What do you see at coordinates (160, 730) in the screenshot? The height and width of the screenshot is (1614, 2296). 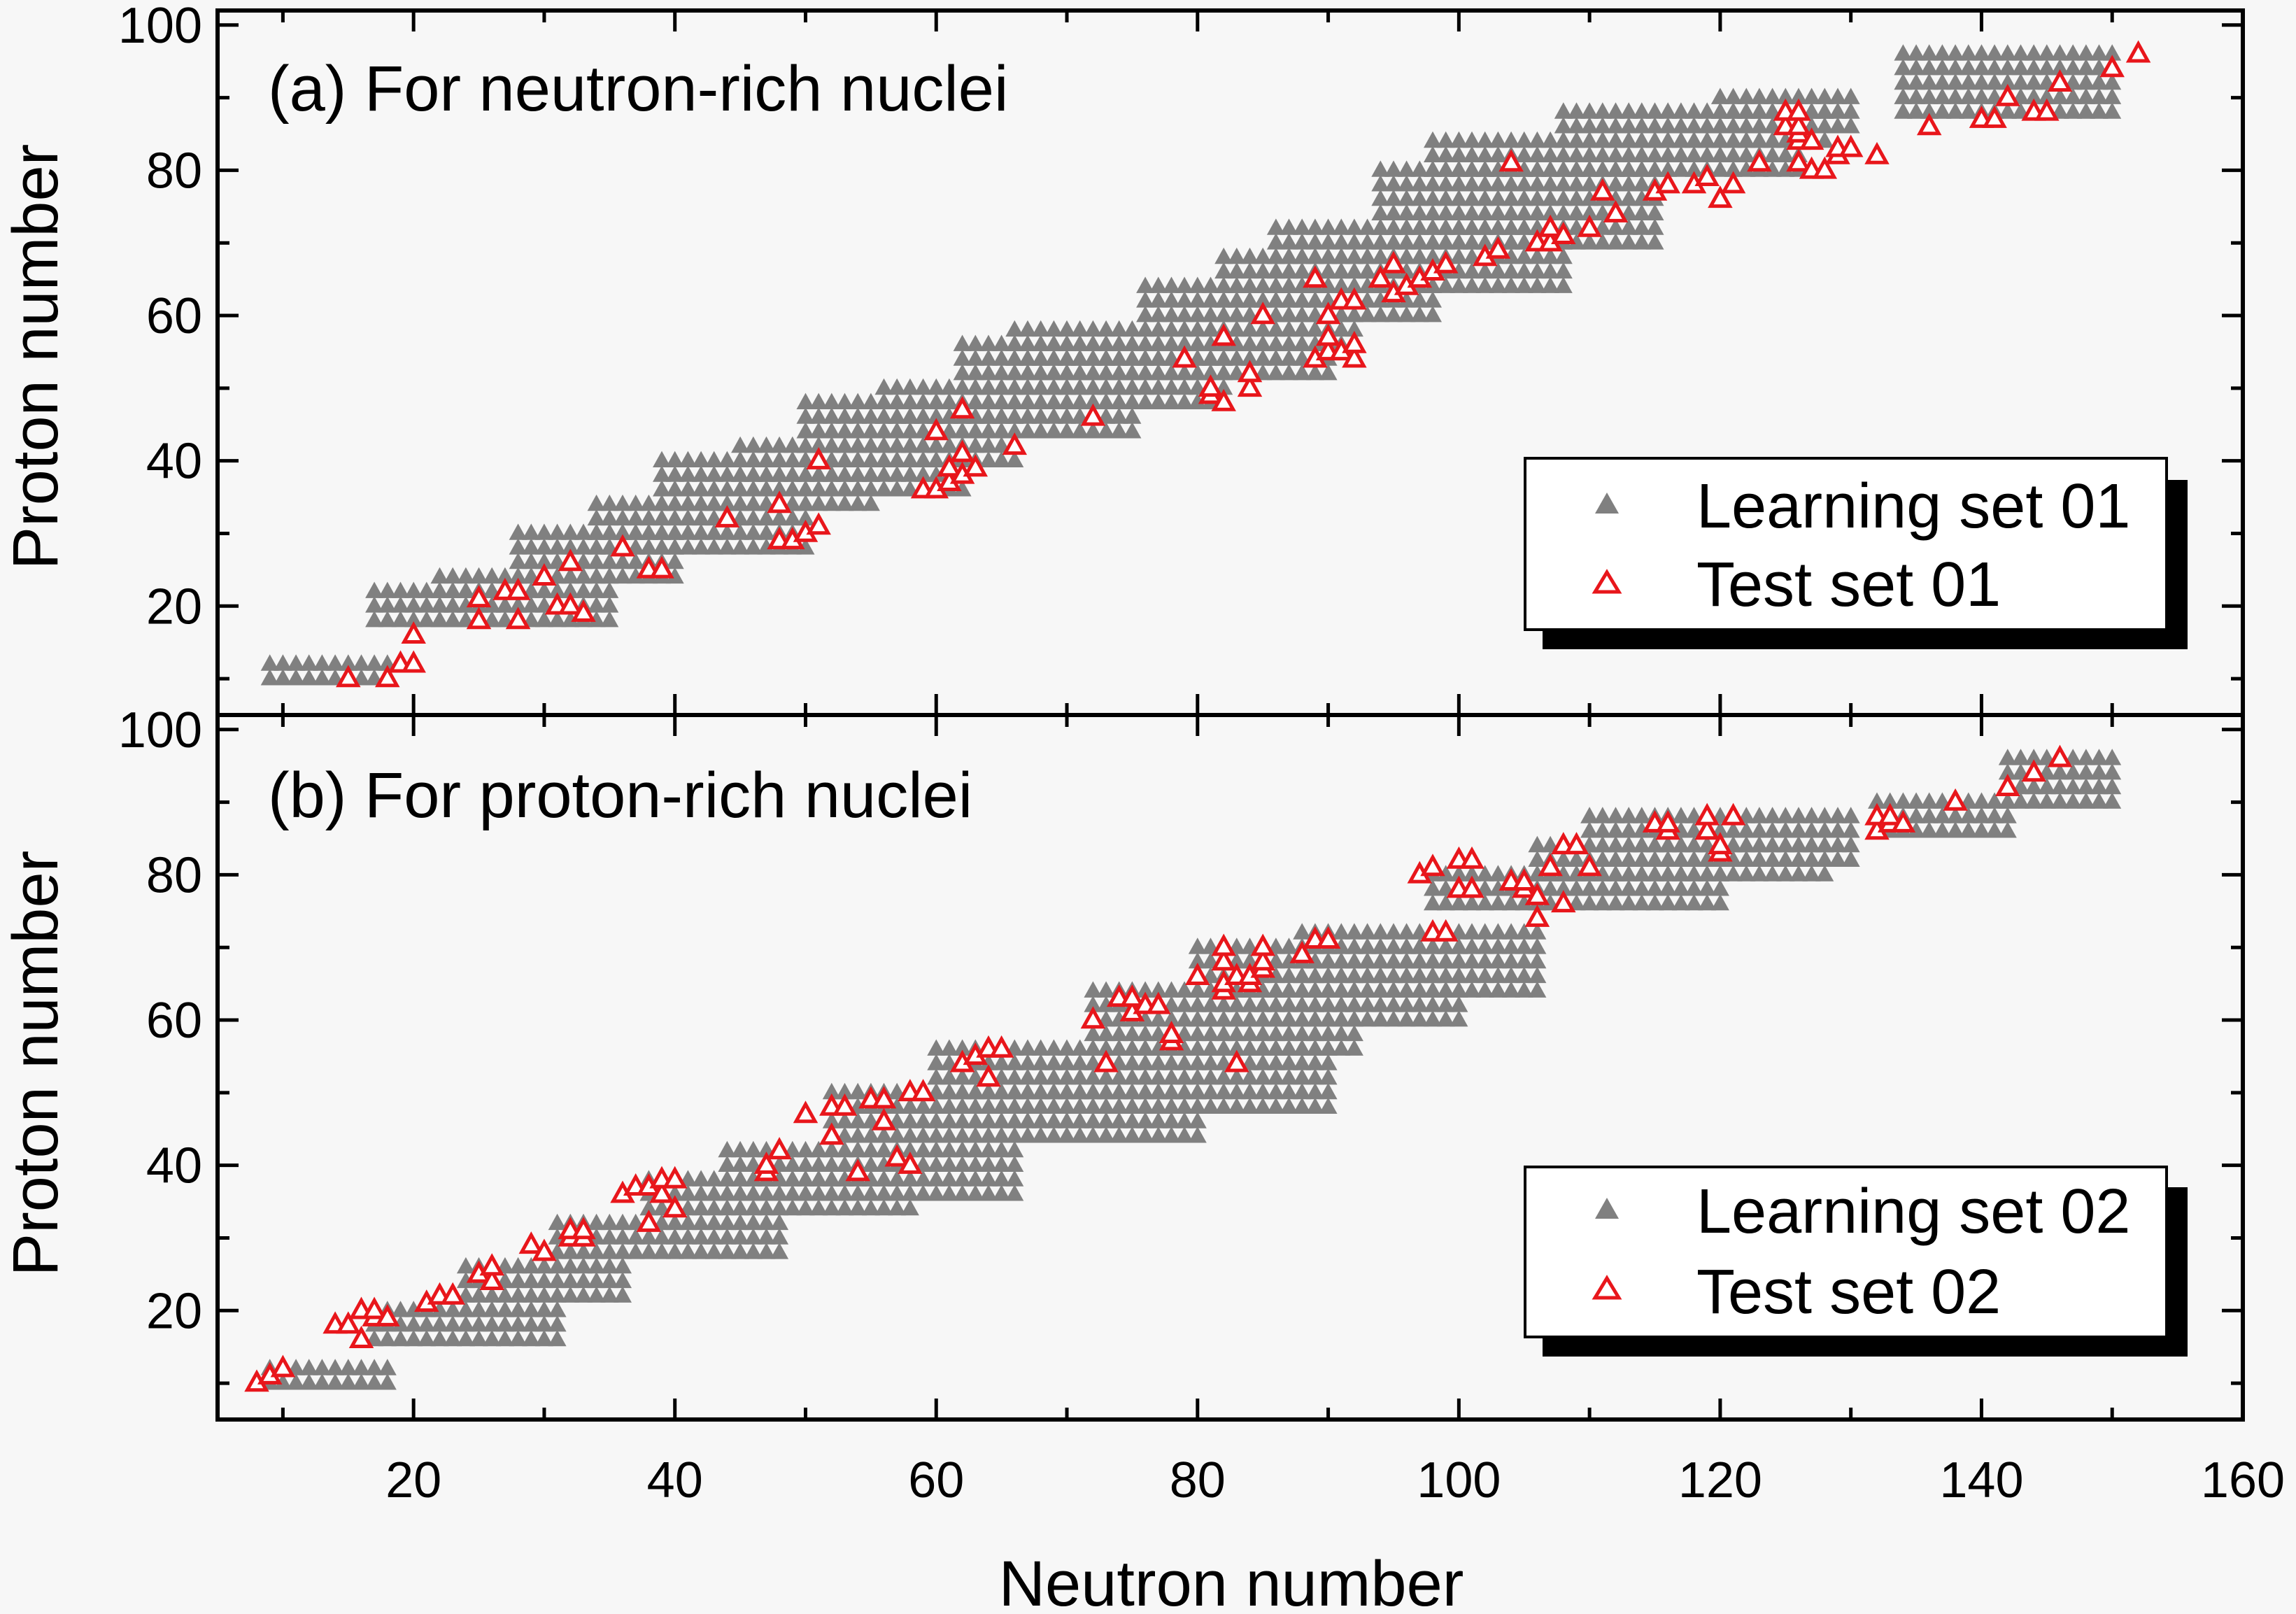 I see `y-tick-label: 100` at bounding box center [160, 730].